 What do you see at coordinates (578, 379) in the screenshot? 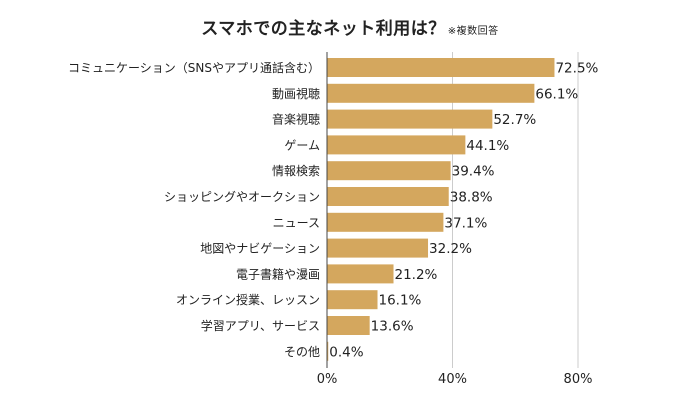
I see `x-tick-label: 80%` at bounding box center [578, 379].